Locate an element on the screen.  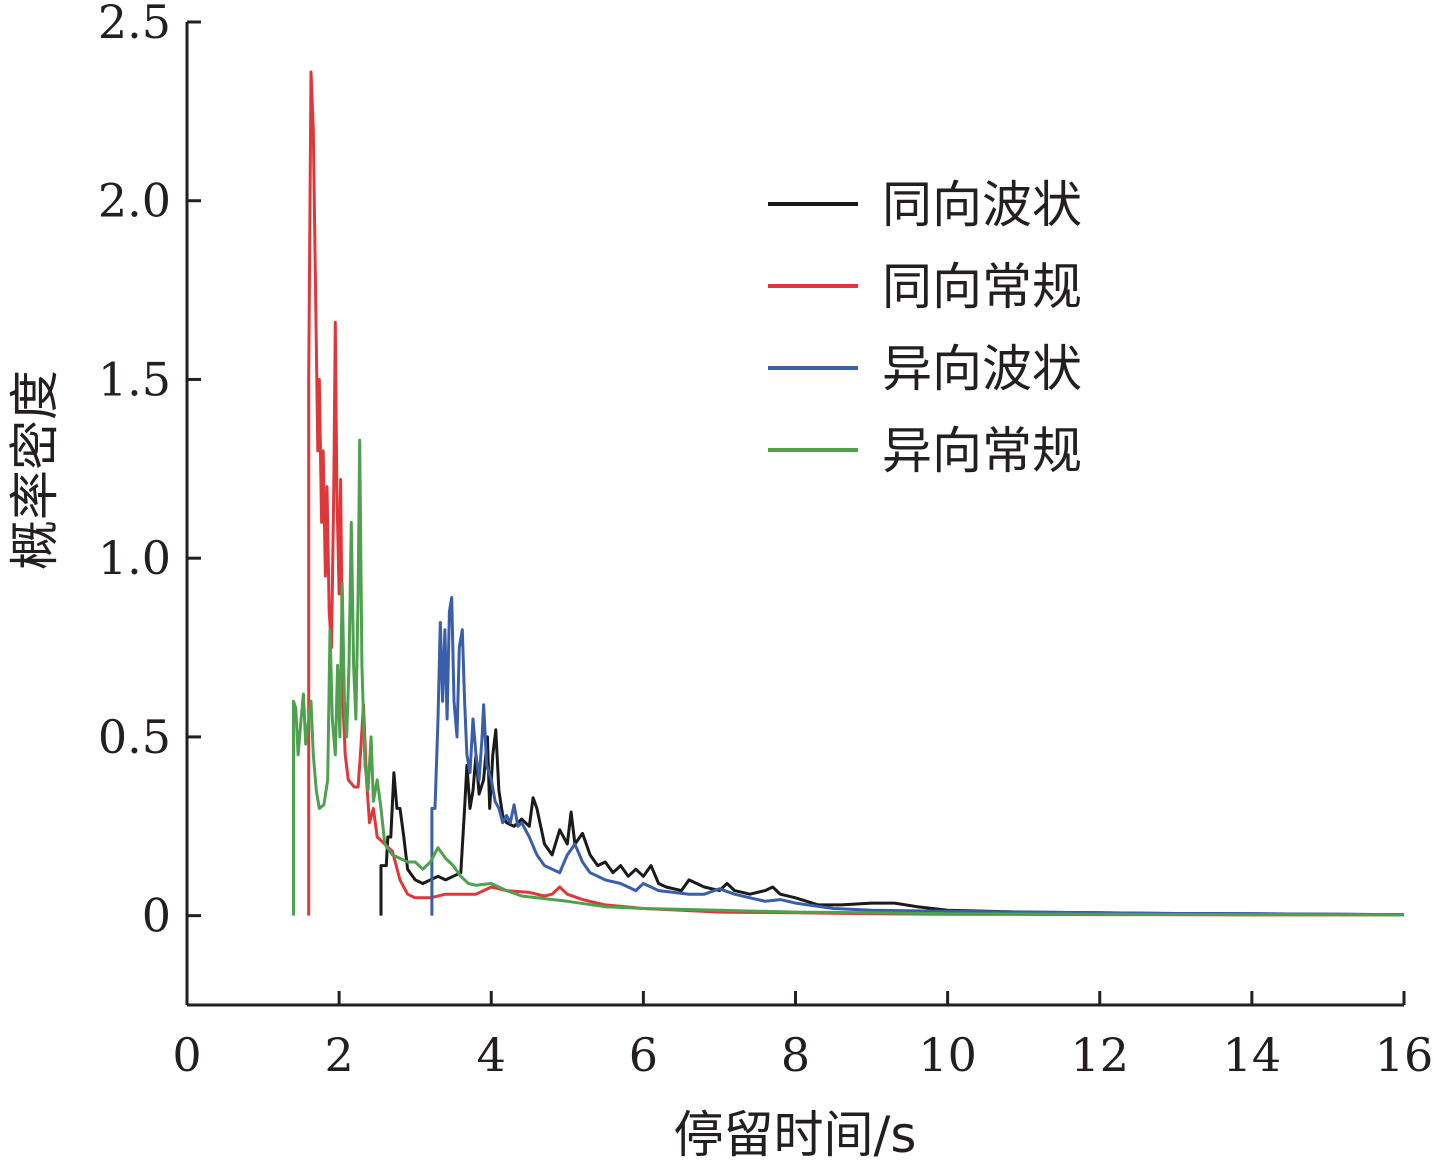
y-axis-title: 概率密度 is located at coordinates (35, 470).